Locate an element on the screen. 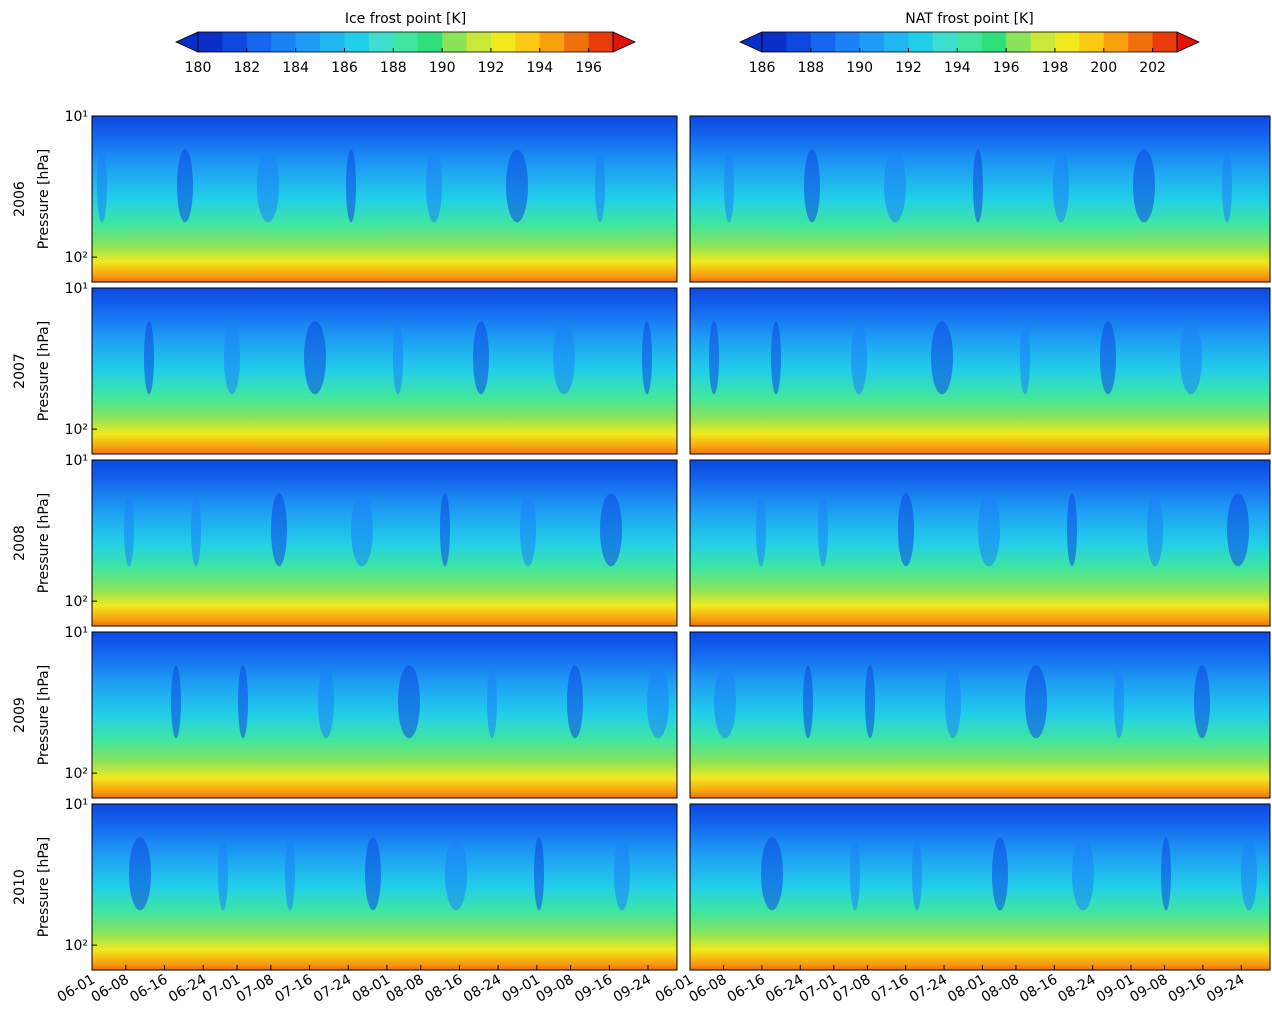  x-tick-label: 06-24 is located at coordinates (784, 989).